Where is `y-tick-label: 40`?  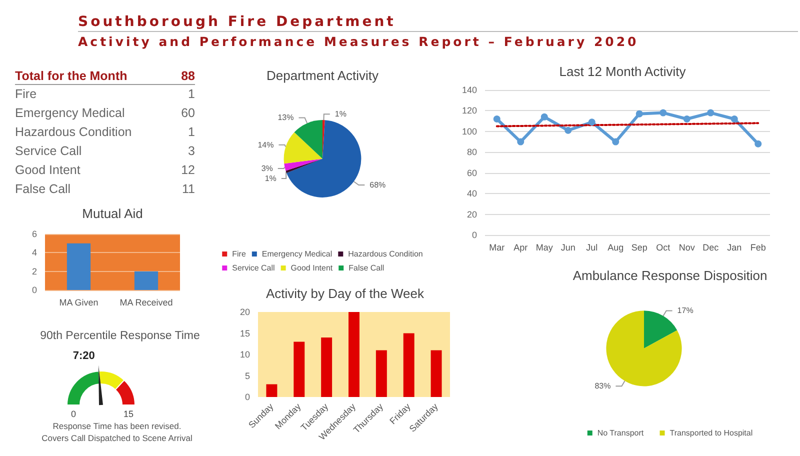 y-tick-label: 40 is located at coordinates (471, 193).